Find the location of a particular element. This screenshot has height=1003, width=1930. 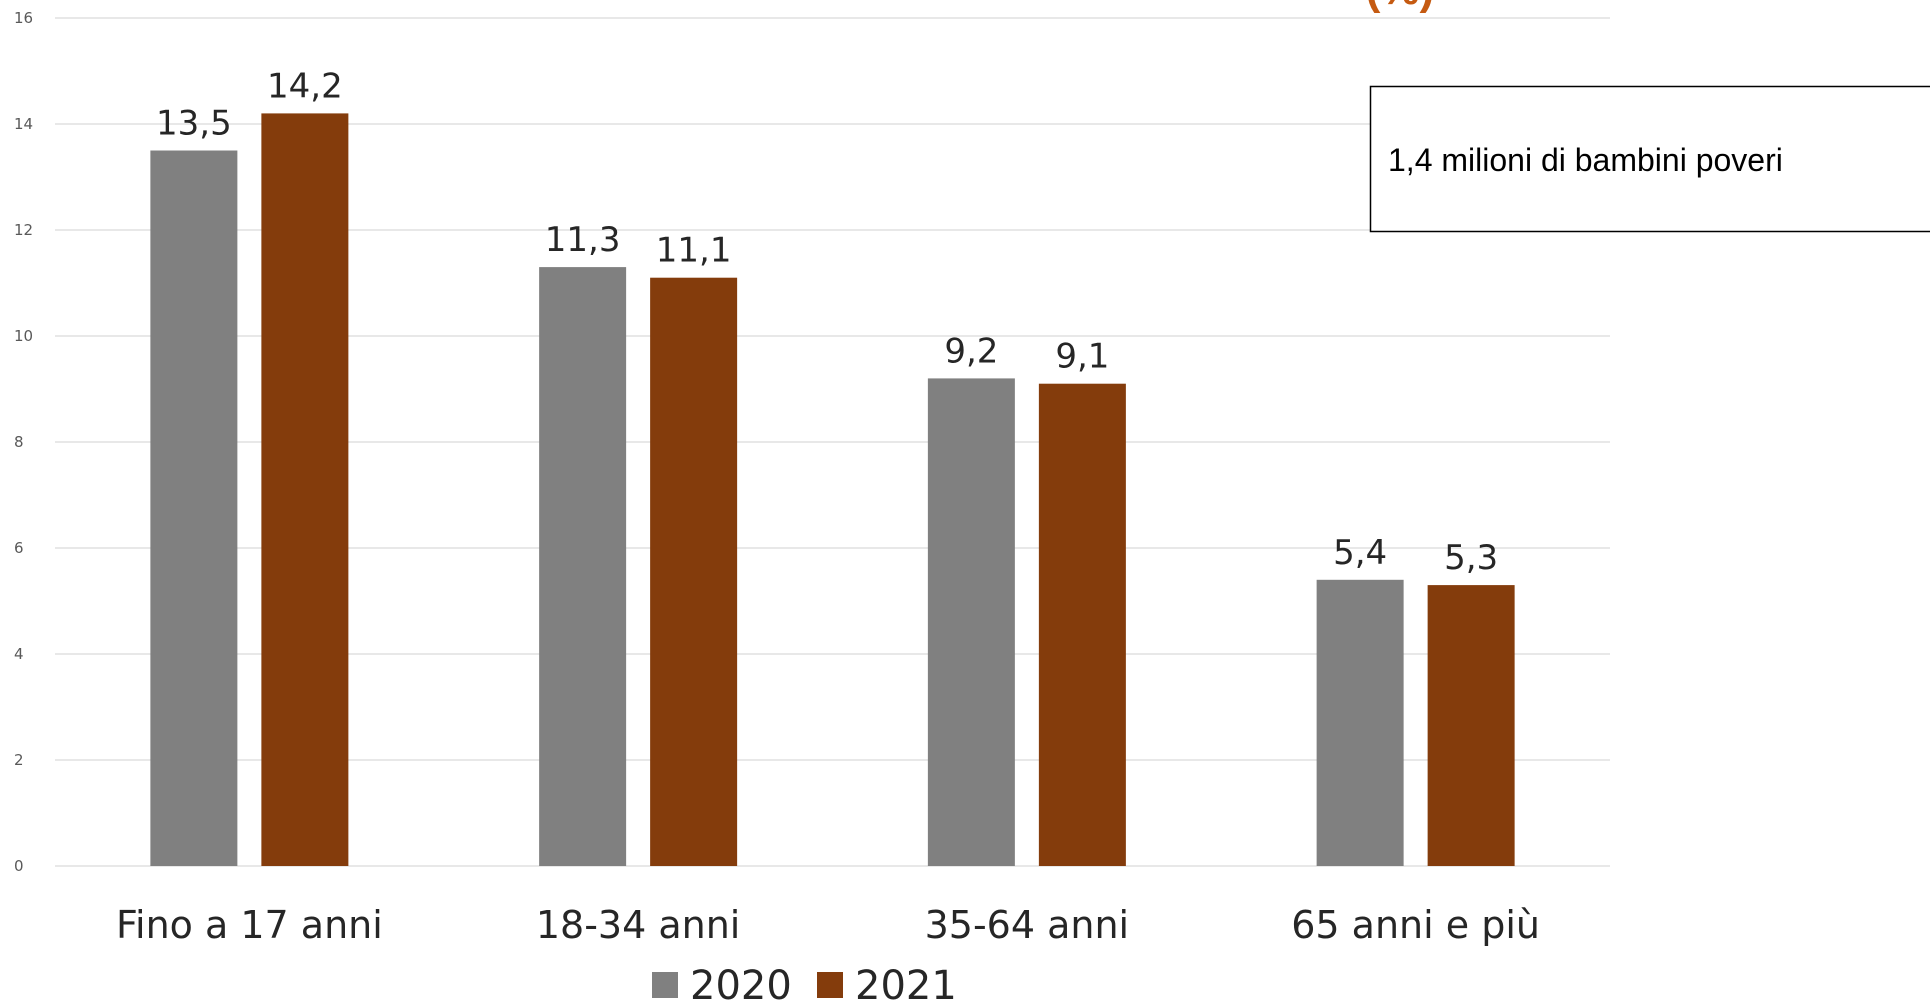

y-tick-label: 8 is located at coordinates (19, 442).